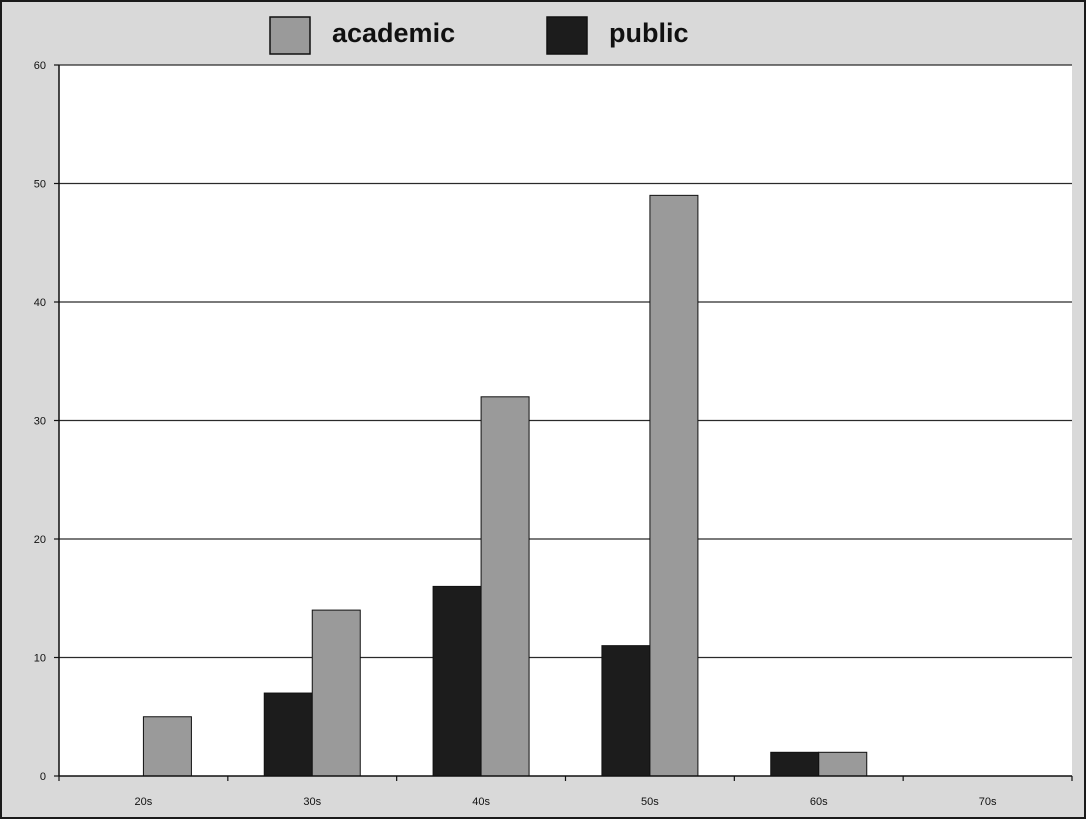 This screenshot has width=1086, height=819. What do you see at coordinates (40, 66) in the screenshot?
I see `y-tick-label-60: 60` at bounding box center [40, 66].